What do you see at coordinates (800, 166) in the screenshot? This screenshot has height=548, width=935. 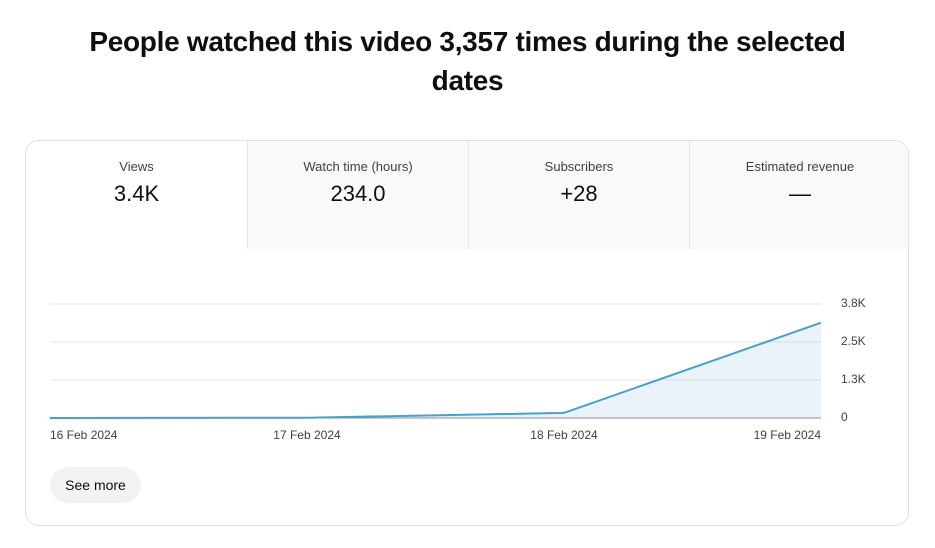 I see `tab-label: Estimated revenue` at bounding box center [800, 166].